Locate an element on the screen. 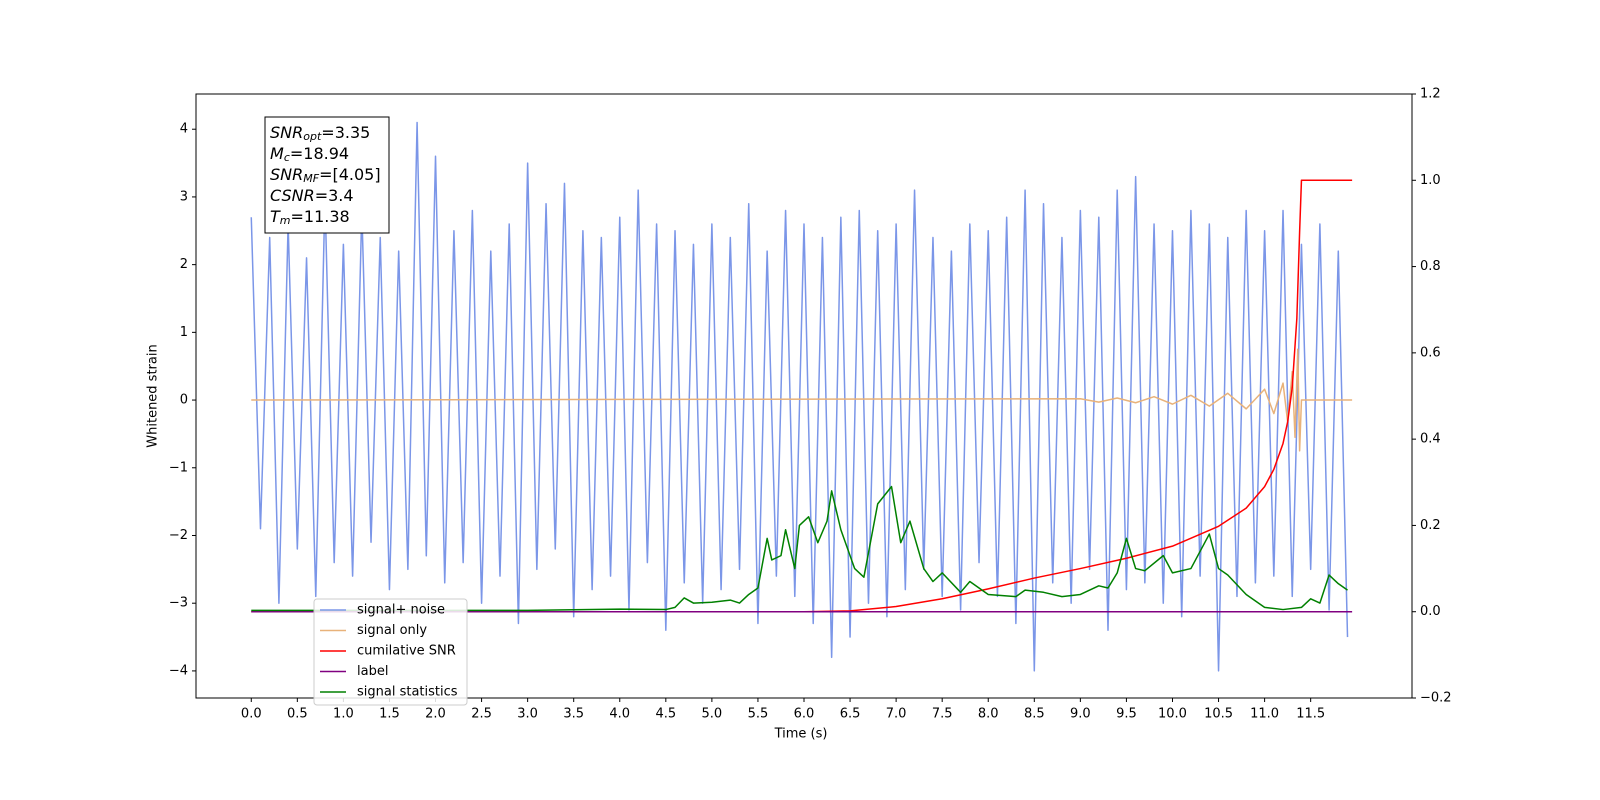 This screenshot has height=800, width=1600. x-tick-label: 8.0 is located at coordinates (988, 714).